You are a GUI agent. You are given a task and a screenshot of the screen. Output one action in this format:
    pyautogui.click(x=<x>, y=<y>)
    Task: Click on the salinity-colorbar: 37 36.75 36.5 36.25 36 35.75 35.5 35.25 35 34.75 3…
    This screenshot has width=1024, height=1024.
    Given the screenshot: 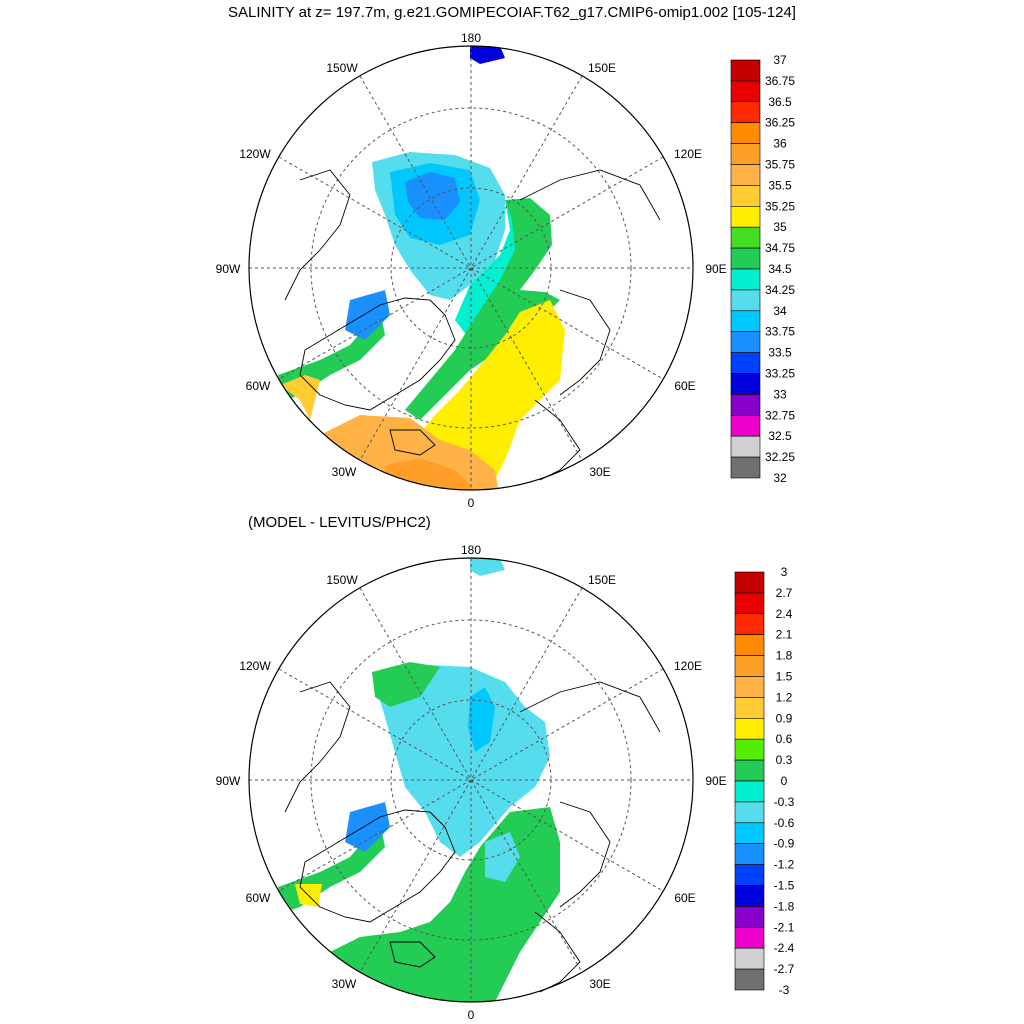 What is the action you would take?
    pyautogui.click(x=762, y=269)
    